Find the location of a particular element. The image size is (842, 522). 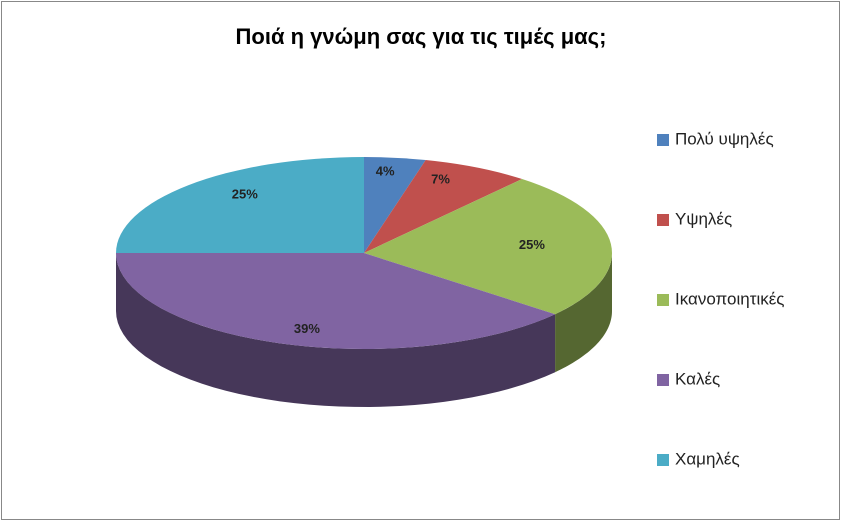

data-label: 7% is located at coordinates (440, 179).